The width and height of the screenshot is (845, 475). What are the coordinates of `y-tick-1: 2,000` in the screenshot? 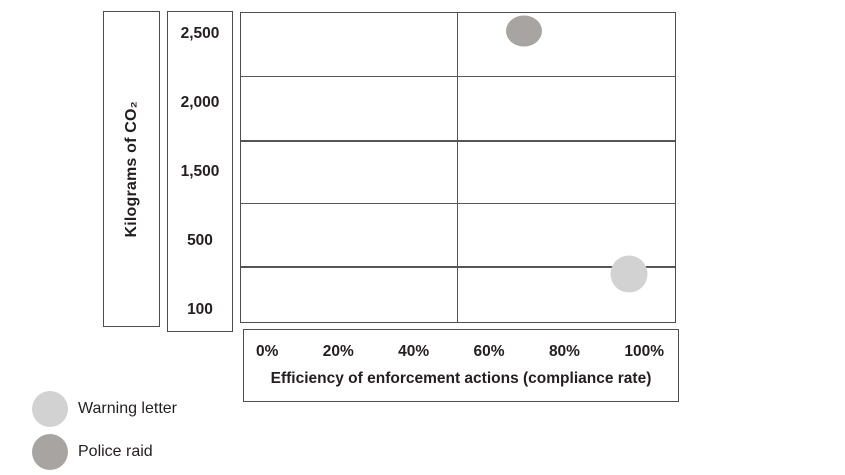 It's located at (200, 102).